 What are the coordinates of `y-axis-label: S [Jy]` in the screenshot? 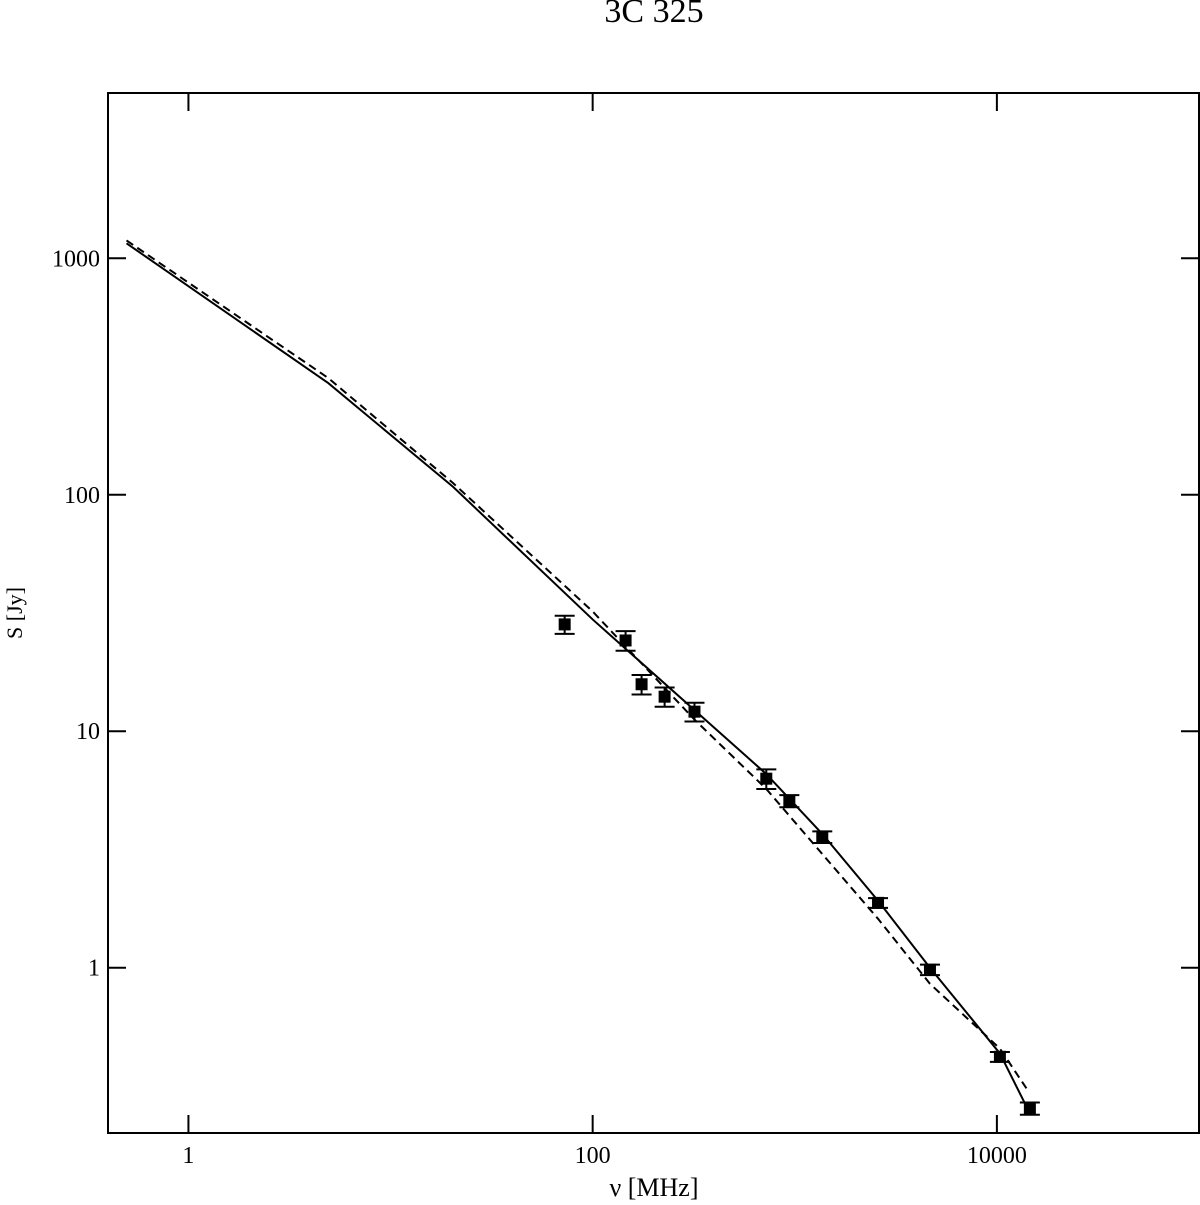 It's located at (14, 613).